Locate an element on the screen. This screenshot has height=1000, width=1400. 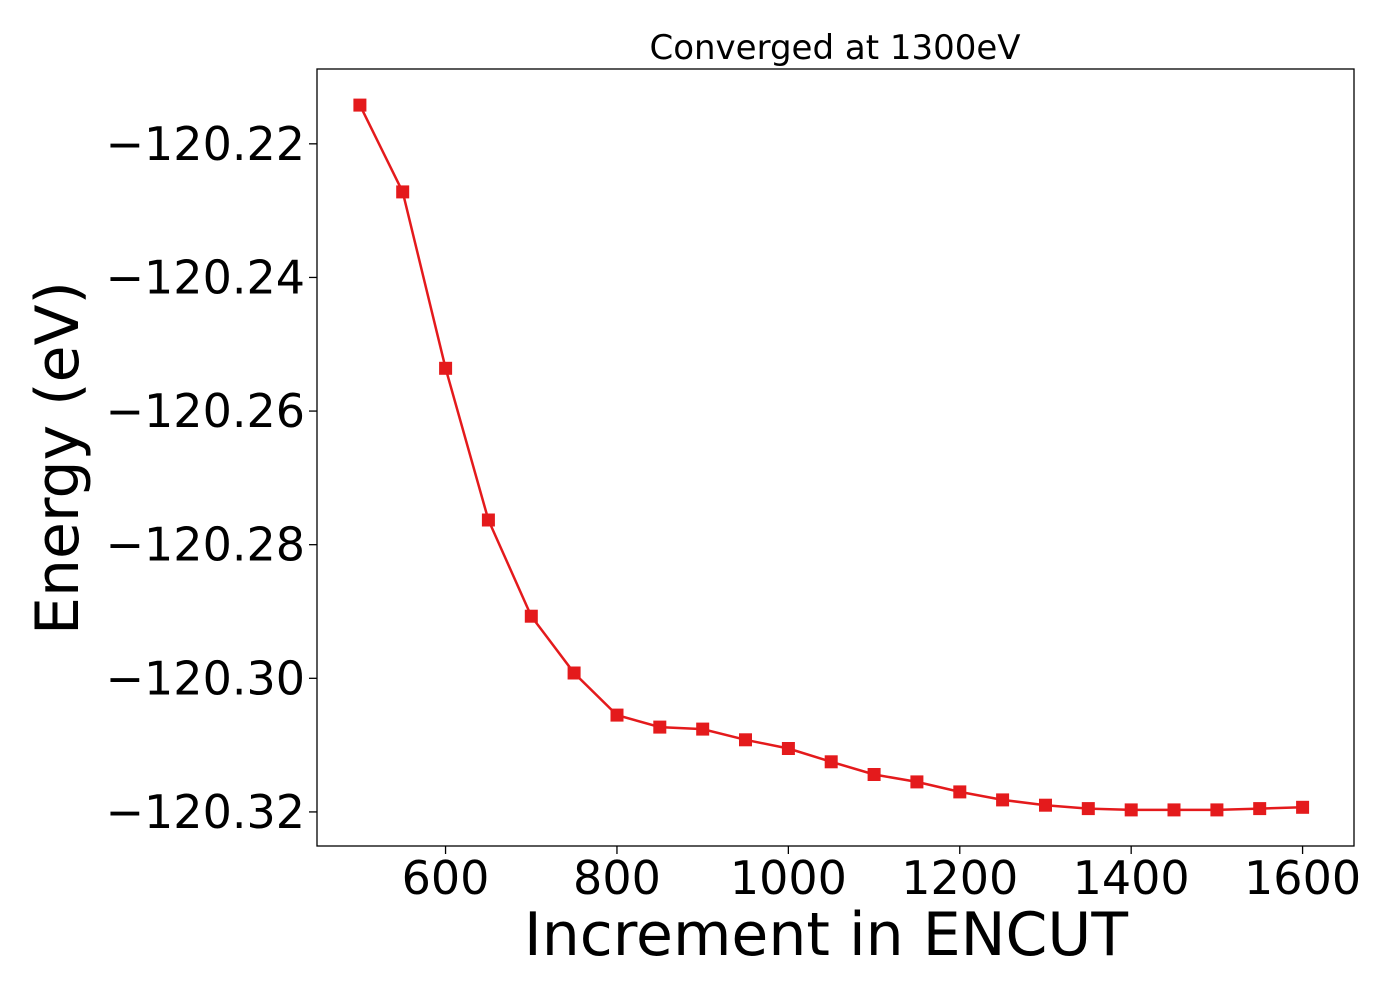
y-tick-label: −120.30 is located at coordinates (206, 678).